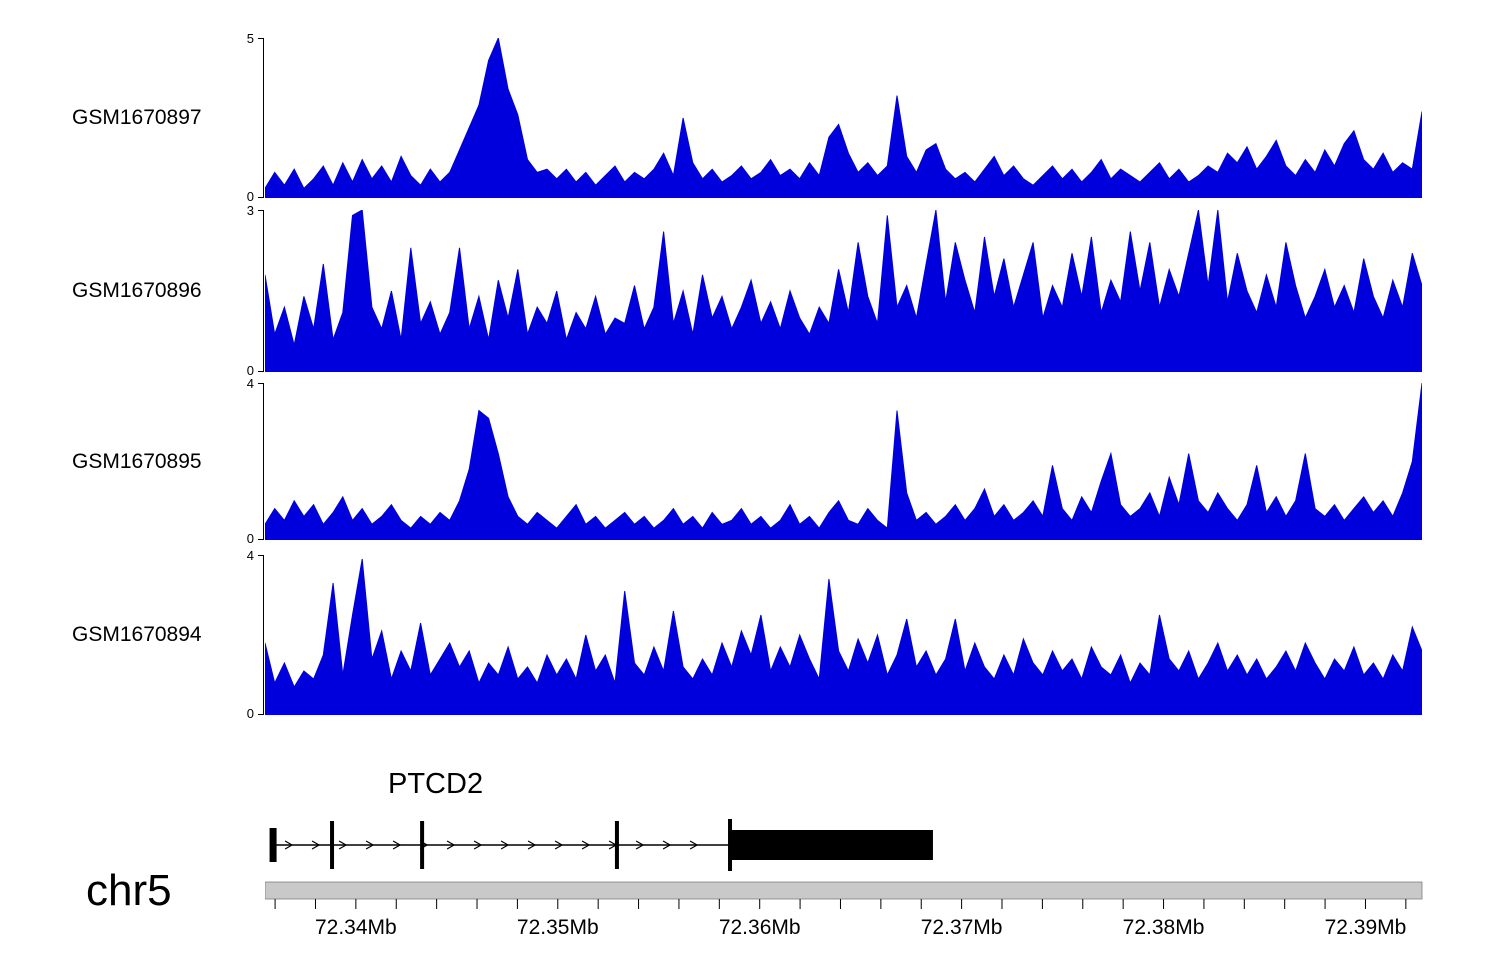 This screenshot has width=1500, height=980. Describe the element at coordinates (137, 117) in the screenshot. I see `track-label: GSM1670897` at that location.